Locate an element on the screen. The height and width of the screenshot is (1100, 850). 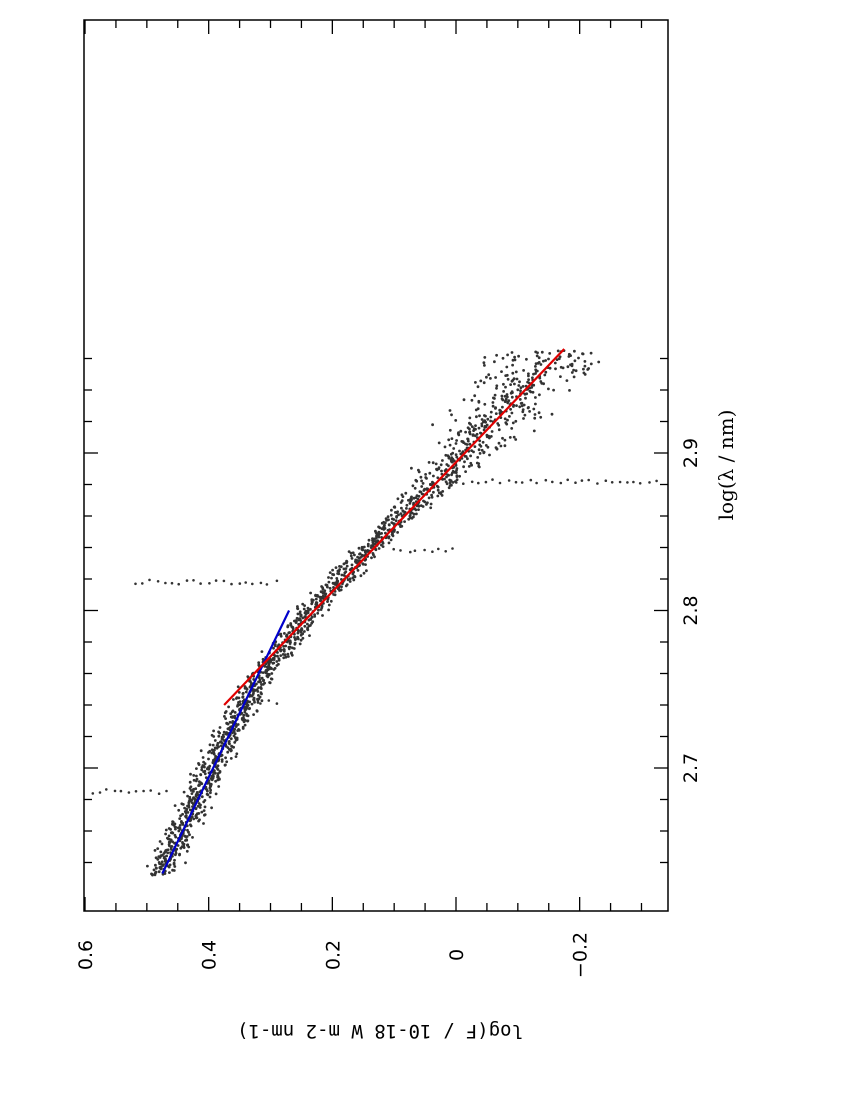
blue-fit-line is located at coordinates (226, 742).